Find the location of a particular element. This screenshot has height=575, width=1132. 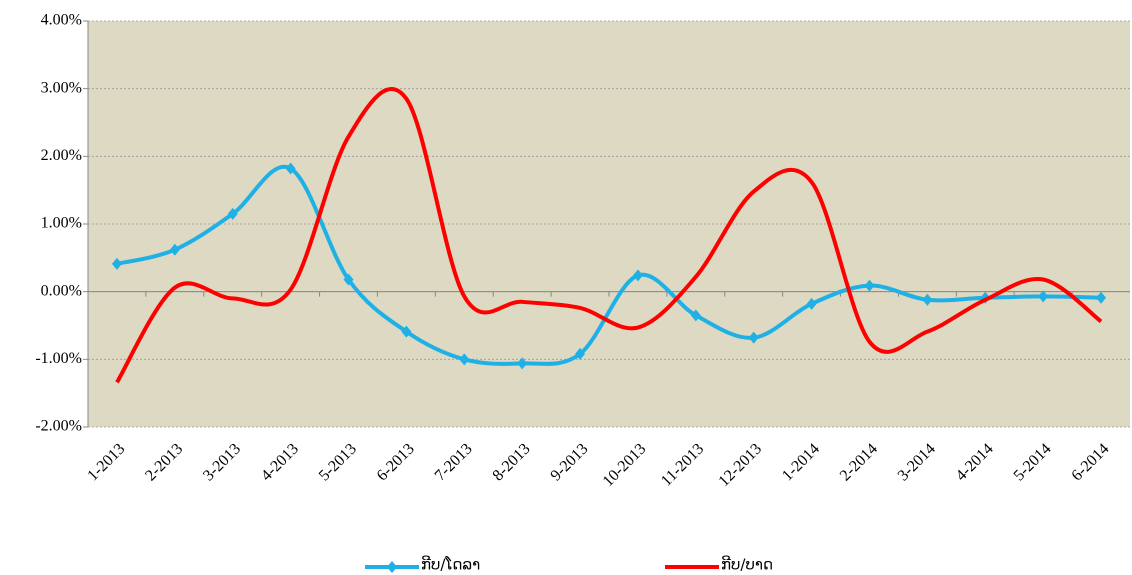

x-tick-label: 10-2013 is located at coordinates (625, 465).